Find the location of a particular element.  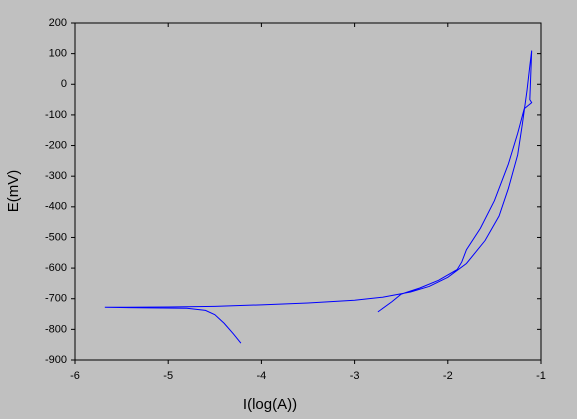

y-tick-label: -300 is located at coordinates (56, 176).